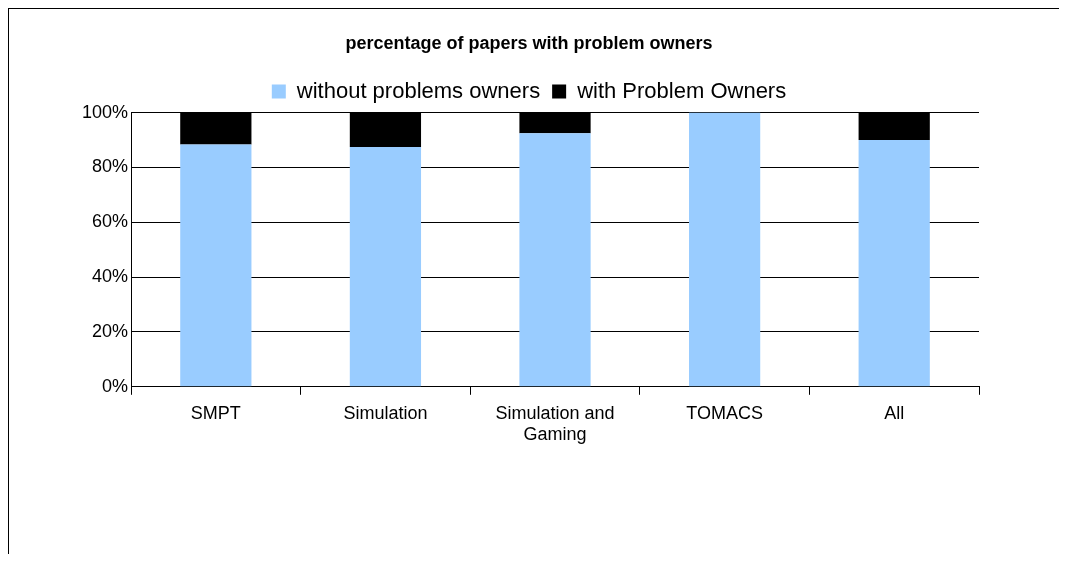 The height and width of the screenshot is (561, 1067). What do you see at coordinates (110, 166) in the screenshot?
I see `y-tick-label: 80%` at bounding box center [110, 166].